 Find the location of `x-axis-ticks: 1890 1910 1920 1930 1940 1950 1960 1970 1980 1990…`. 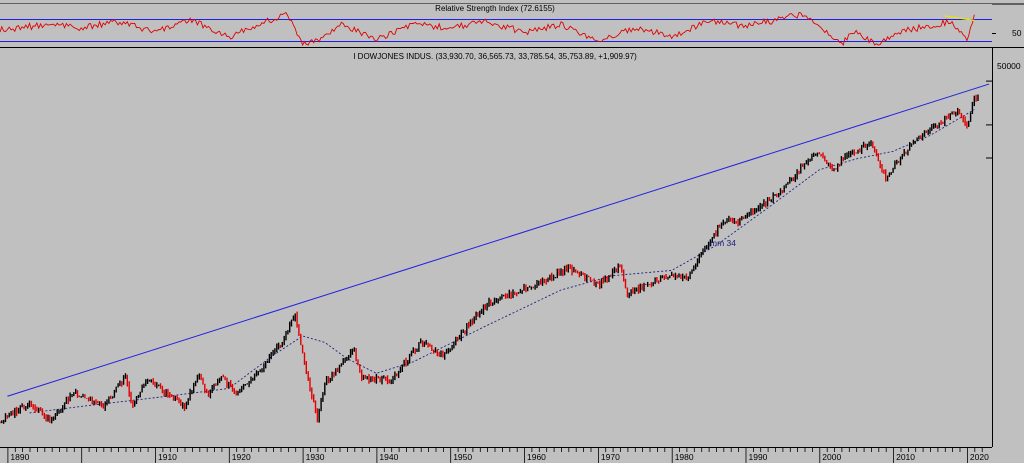

x-axis-ticks: 1890 1910 1920 1930 1940 1950 1960 1970 1980 1990… is located at coordinates (498, 455).